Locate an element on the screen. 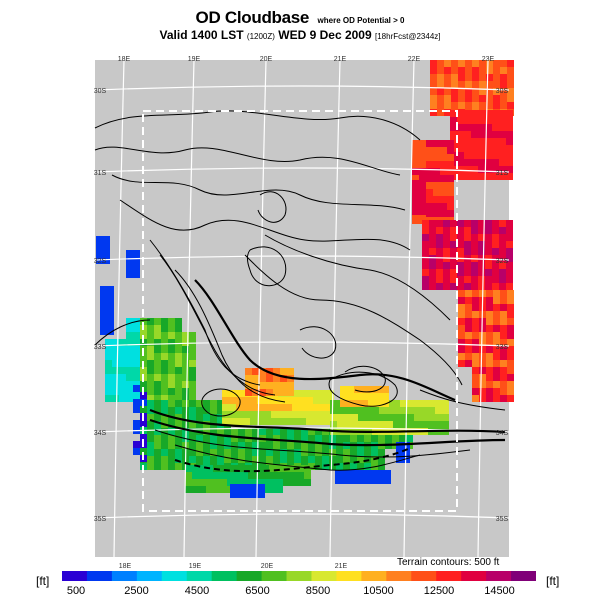  grid-label: 18E is located at coordinates (124, 59).